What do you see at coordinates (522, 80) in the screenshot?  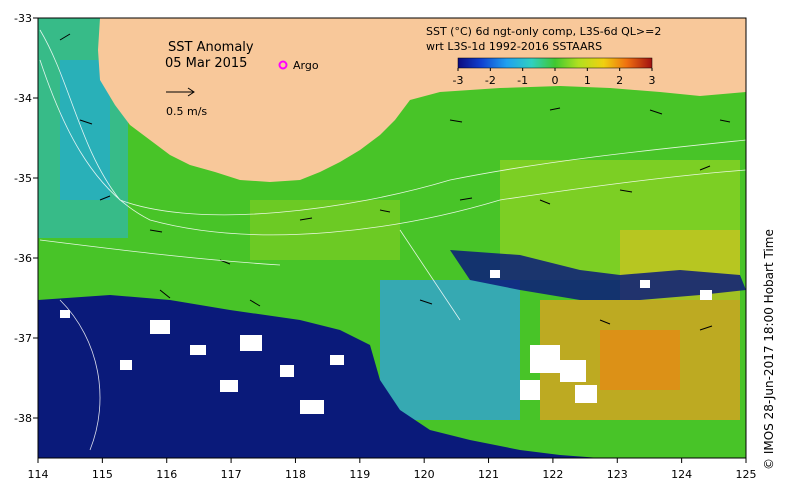 I see `colorbar-tick-label: -1` at bounding box center [522, 80].